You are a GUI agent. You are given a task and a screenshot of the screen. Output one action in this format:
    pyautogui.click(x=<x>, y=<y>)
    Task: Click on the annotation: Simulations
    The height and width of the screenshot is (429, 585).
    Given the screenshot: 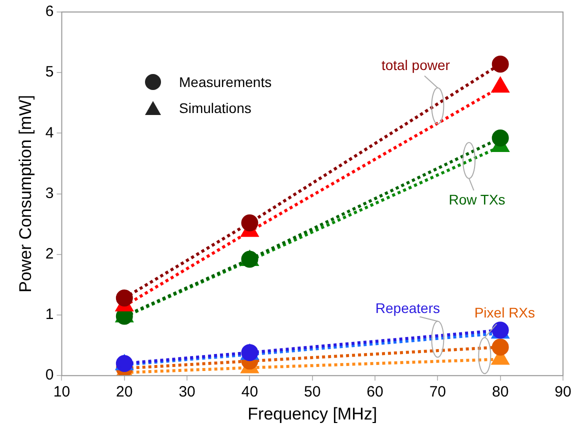 What is the action you would take?
    pyautogui.click(x=215, y=108)
    